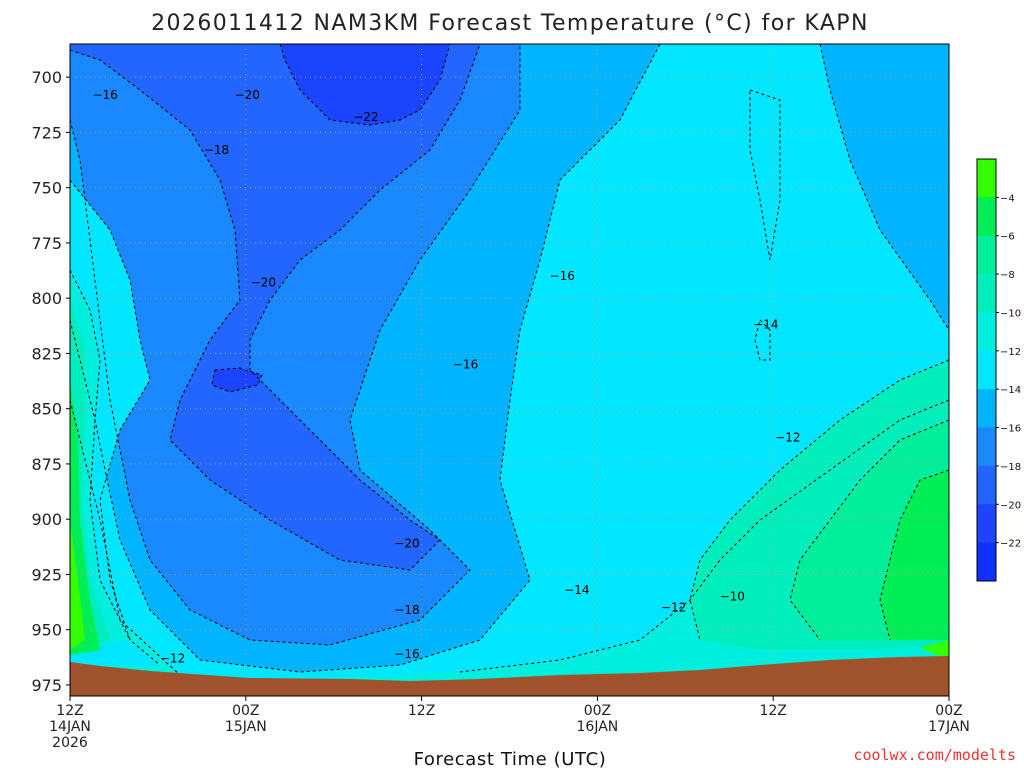 This screenshot has width=1024, height=768. I want to click on y-tick-label: 900, so click(46, 519).